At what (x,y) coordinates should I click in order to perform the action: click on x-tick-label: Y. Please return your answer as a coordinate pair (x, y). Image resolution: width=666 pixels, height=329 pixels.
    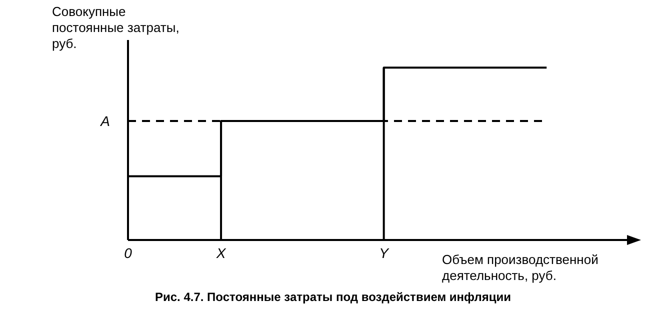
    Looking at the image, I should click on (384, 252).